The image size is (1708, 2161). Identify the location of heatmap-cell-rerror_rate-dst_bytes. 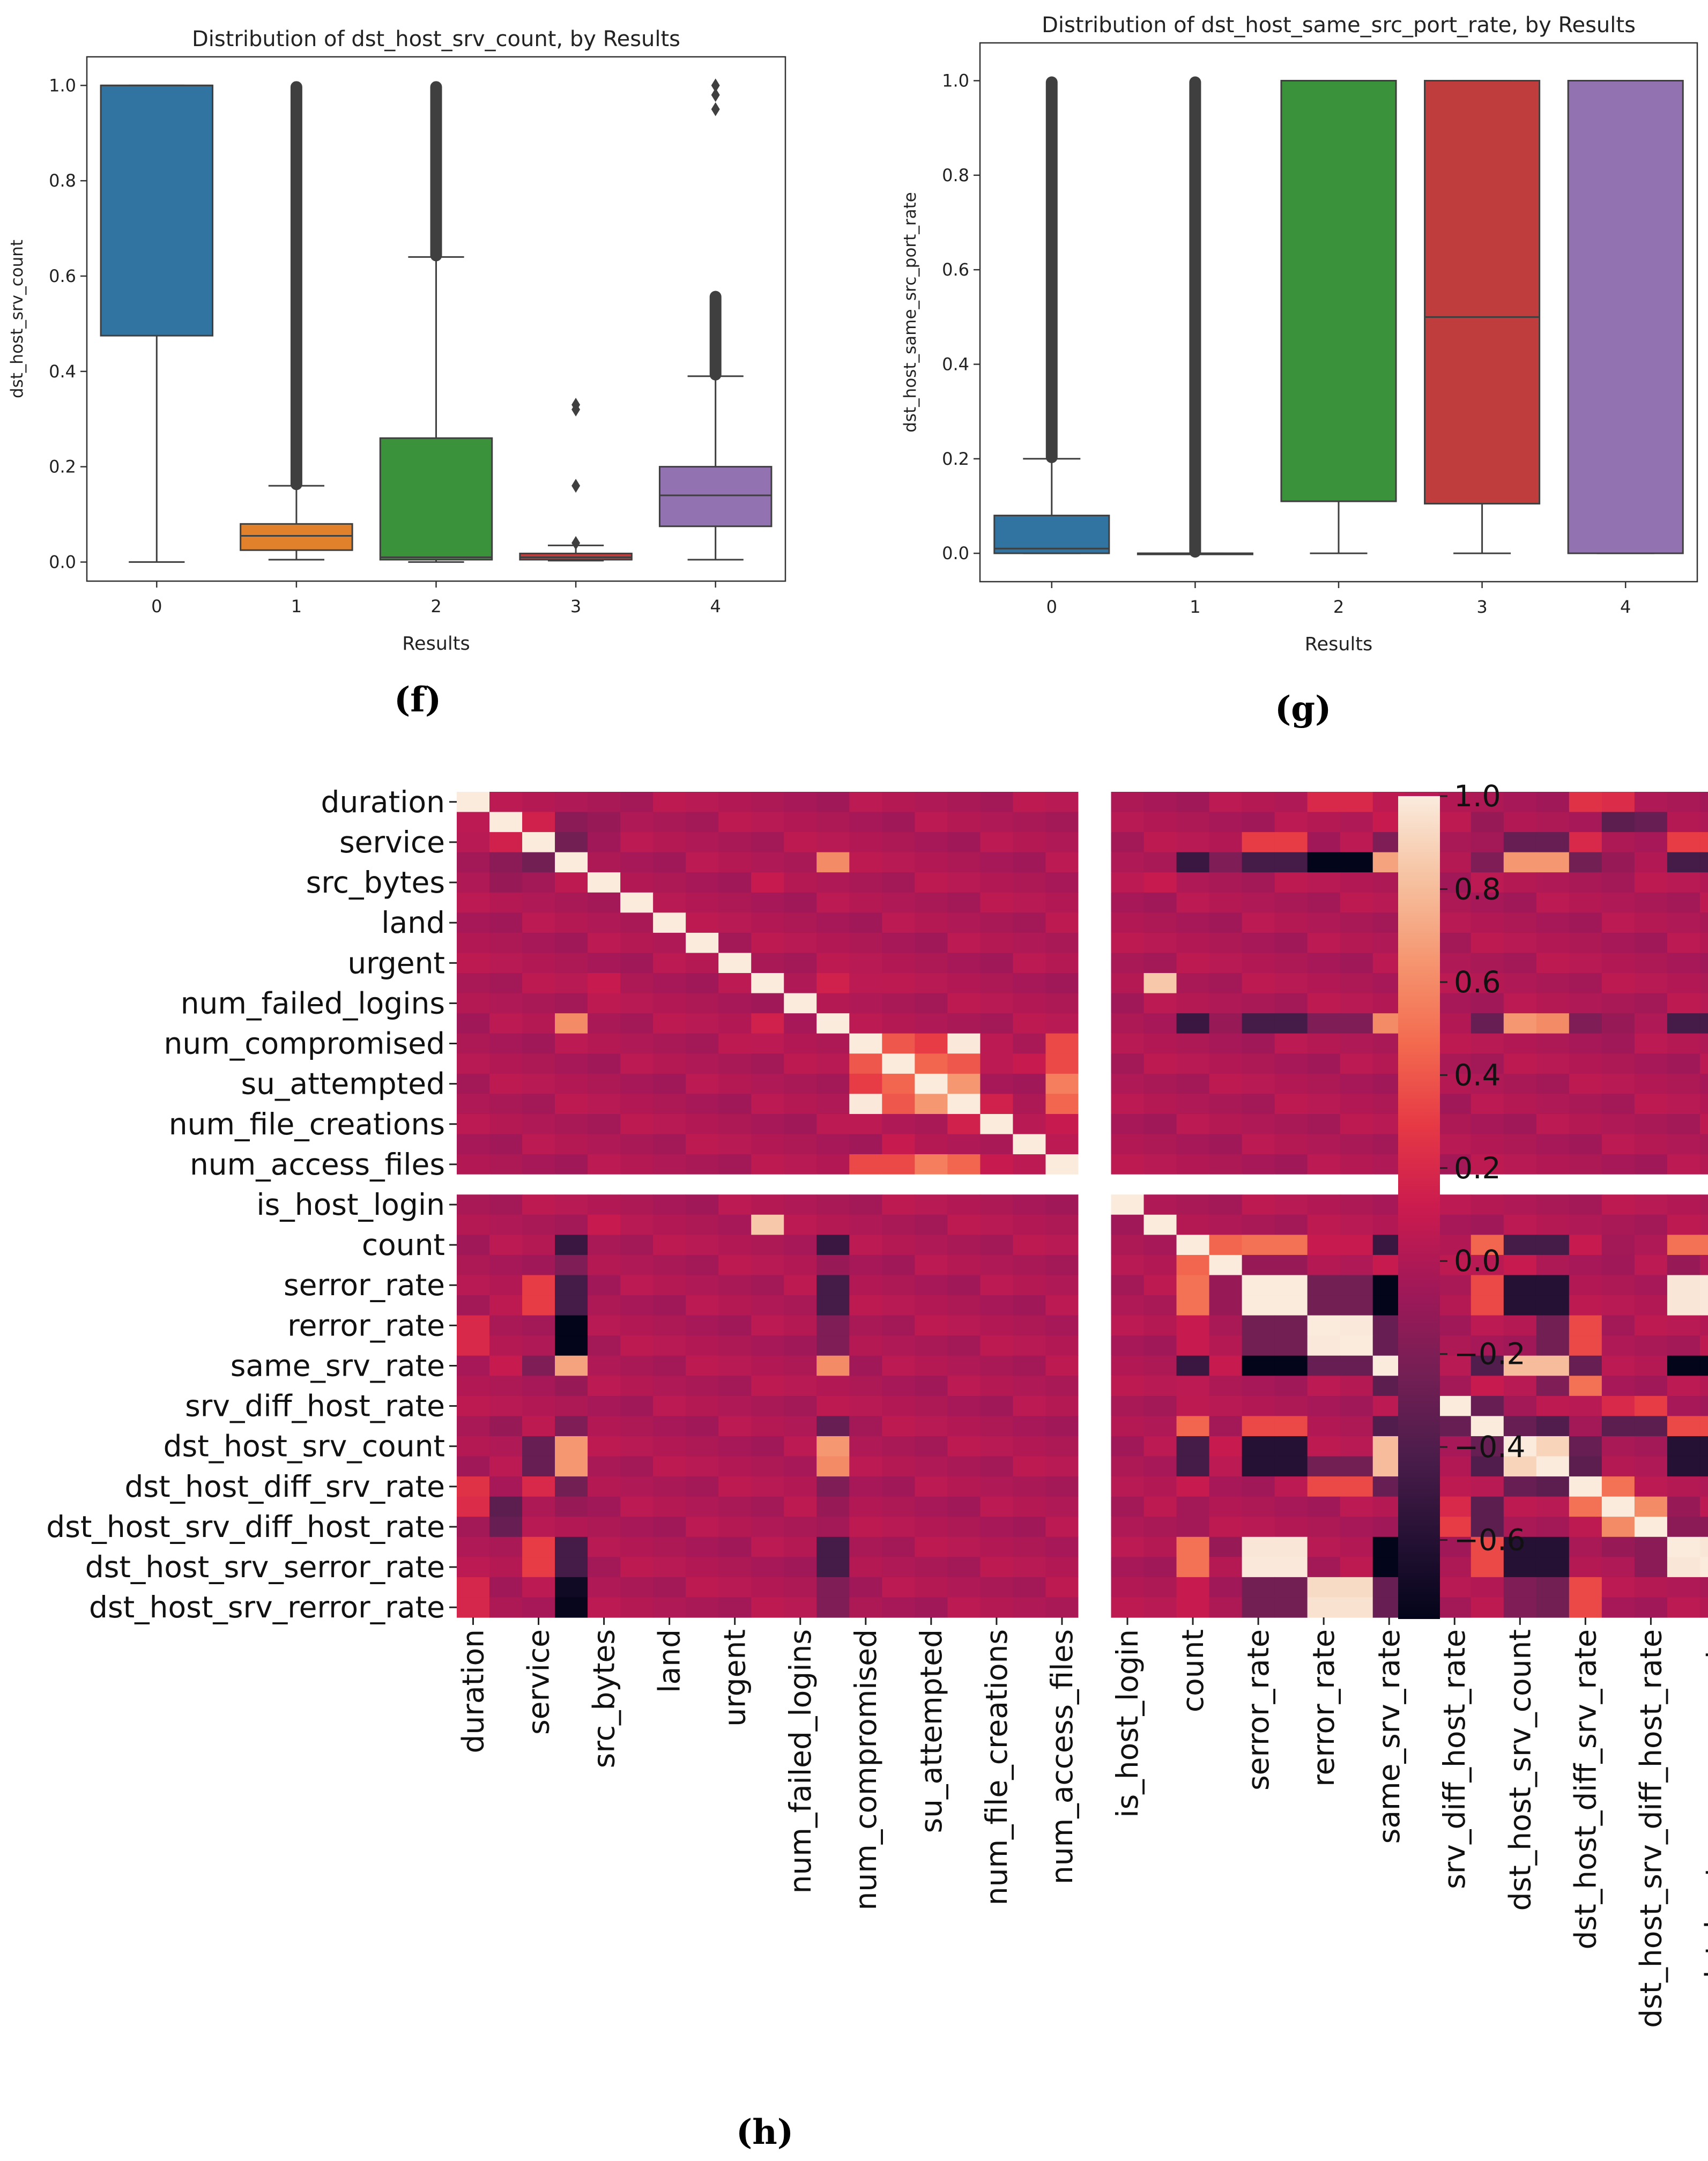
(637, 1325).